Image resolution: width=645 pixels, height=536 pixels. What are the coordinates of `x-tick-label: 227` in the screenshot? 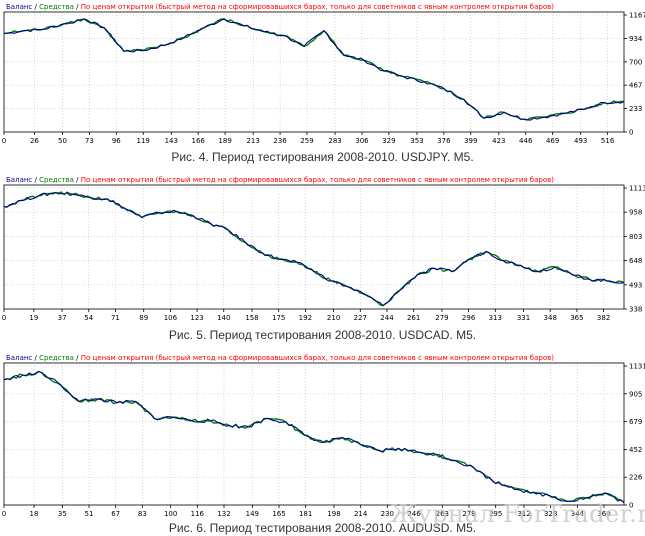 It's located at (360, 318).